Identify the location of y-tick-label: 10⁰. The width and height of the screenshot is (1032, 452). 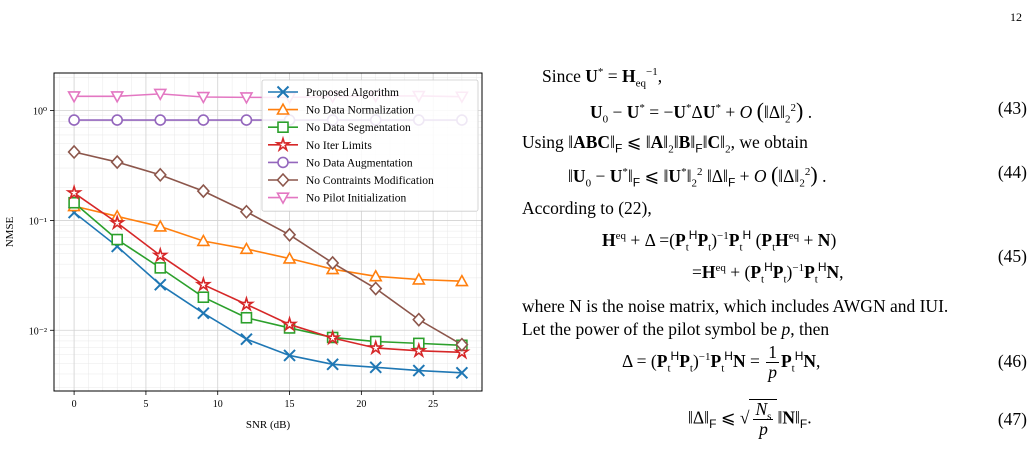
(40, 112).